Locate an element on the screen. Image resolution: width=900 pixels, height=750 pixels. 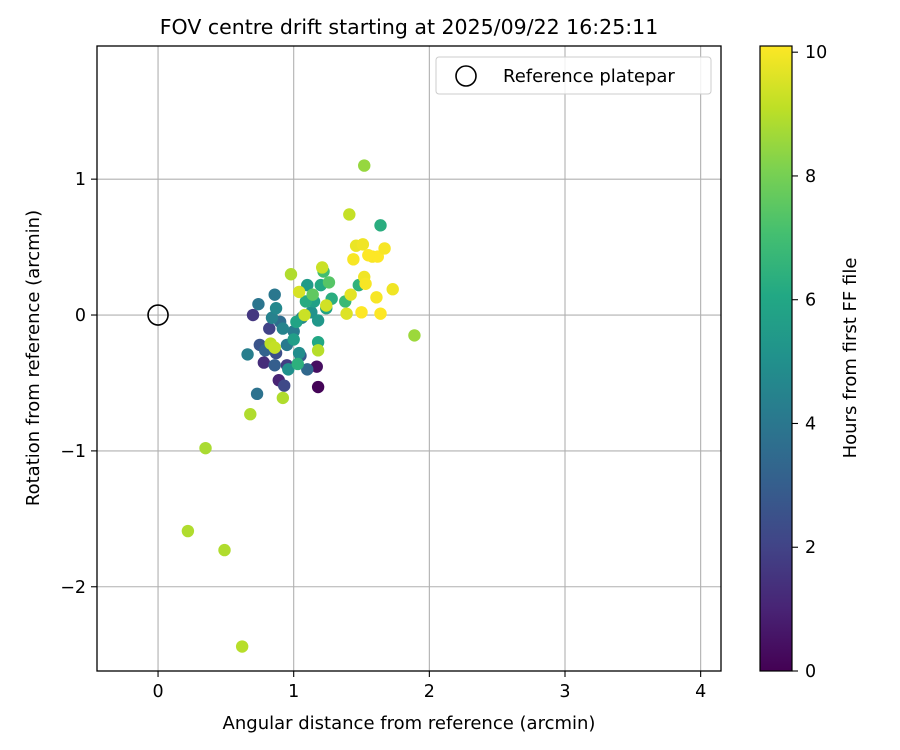
x-tick-label: 0 is located at coordinates (157, 692).